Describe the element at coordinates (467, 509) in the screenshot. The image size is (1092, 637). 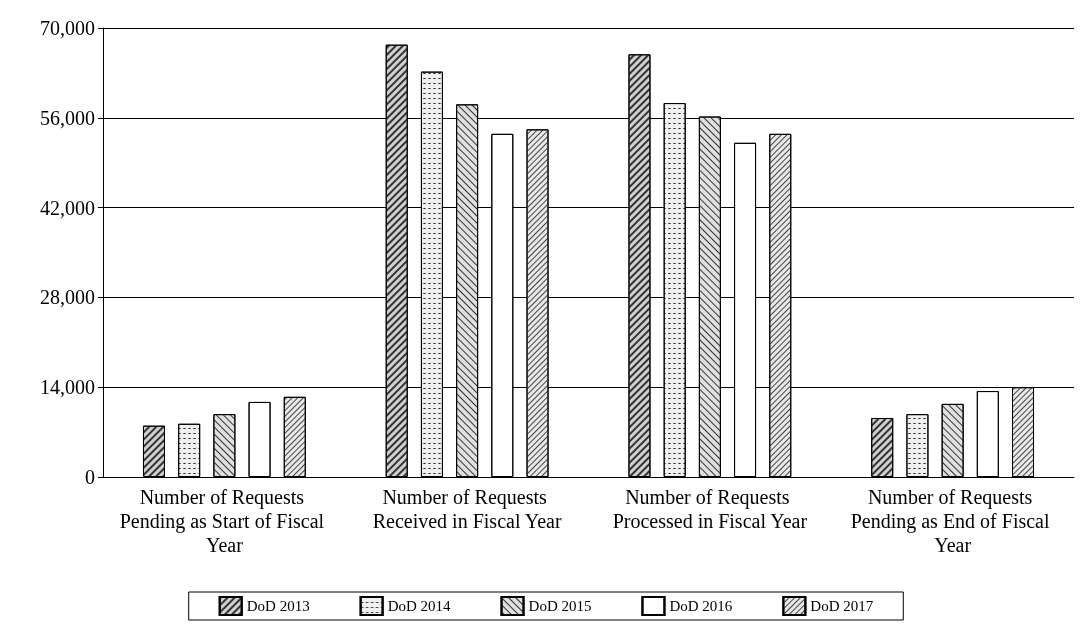
I see `x-tick-label: Number of Requests Received in Fiscal Year` at that location.